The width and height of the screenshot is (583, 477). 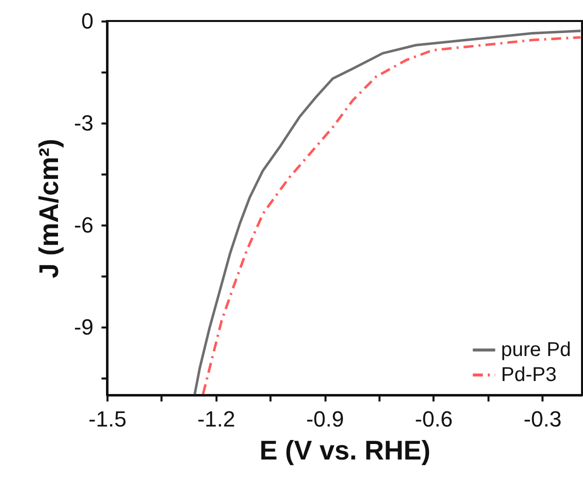 I want to click on x-tick-label: -0.6, so click(x=433, y=419).